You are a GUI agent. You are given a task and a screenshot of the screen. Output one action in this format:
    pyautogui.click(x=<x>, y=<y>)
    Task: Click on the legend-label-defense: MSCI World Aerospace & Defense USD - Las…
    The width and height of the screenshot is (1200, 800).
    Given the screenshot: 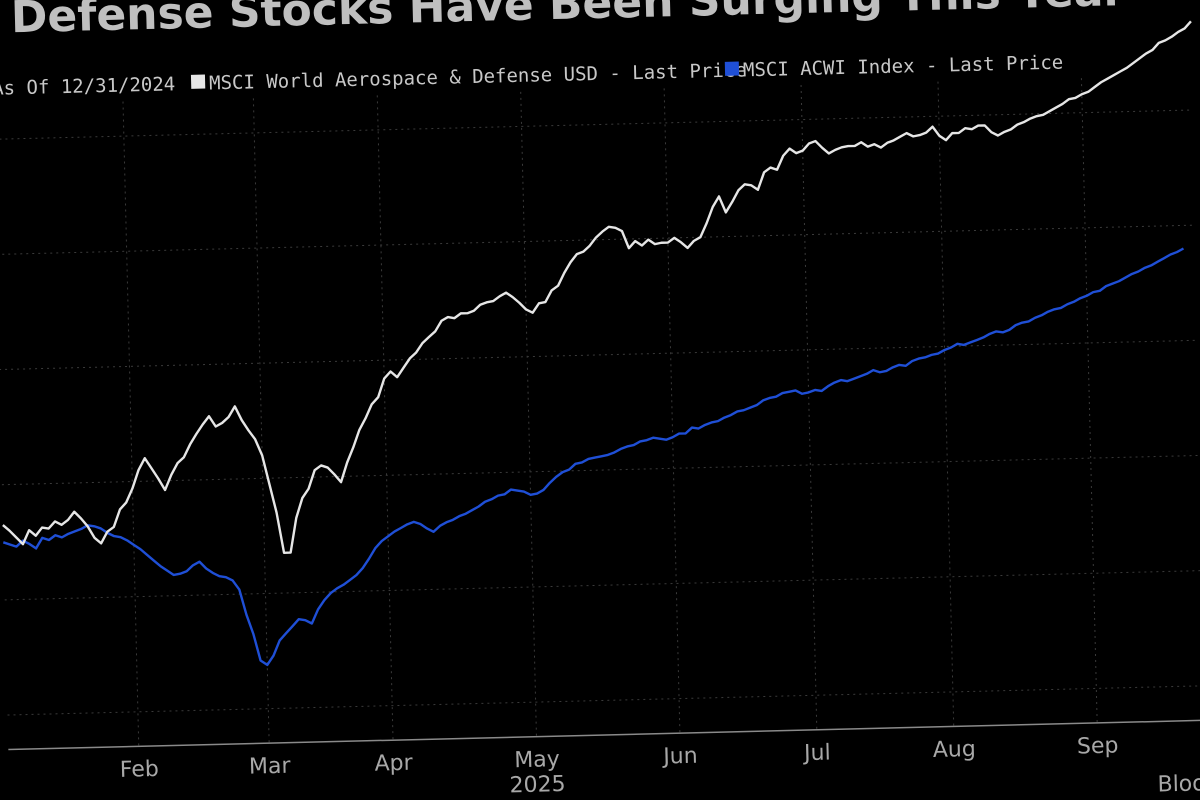 What is the action you would take?
    pyautogui.click(x=478, y=76)
    